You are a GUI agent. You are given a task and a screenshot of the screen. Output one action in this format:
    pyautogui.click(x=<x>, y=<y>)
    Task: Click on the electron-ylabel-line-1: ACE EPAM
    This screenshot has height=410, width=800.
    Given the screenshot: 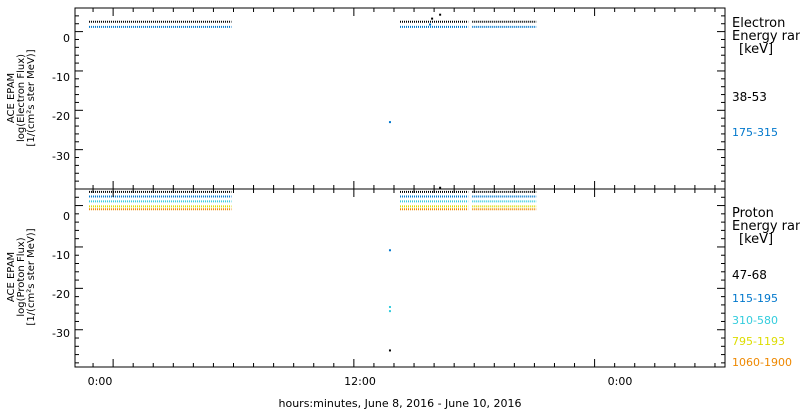 What is the action you would take?
    pyautogui.click(x=11, y=98)
    